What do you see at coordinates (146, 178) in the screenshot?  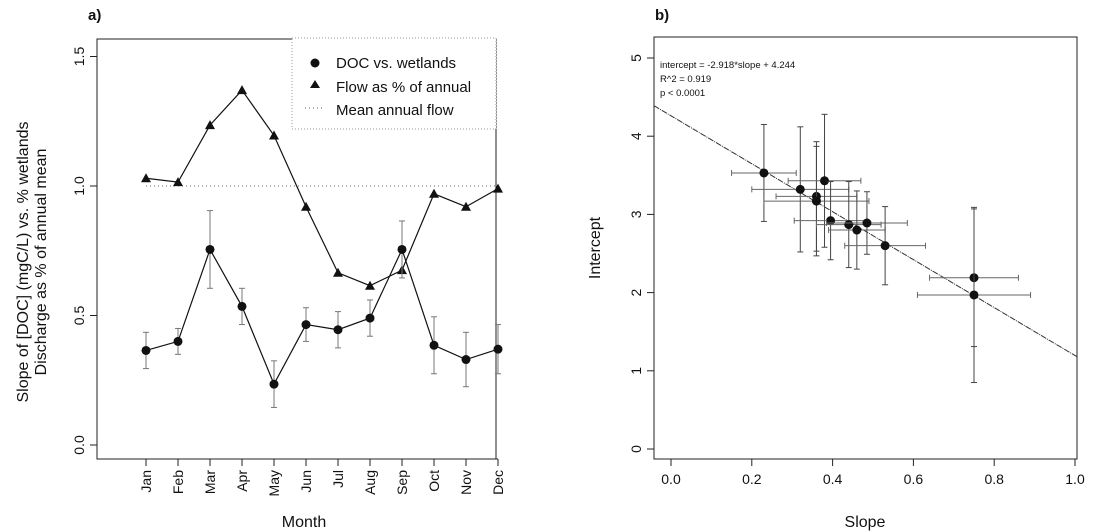 I see `flow-point-jan` at bounding box center [146, 178].